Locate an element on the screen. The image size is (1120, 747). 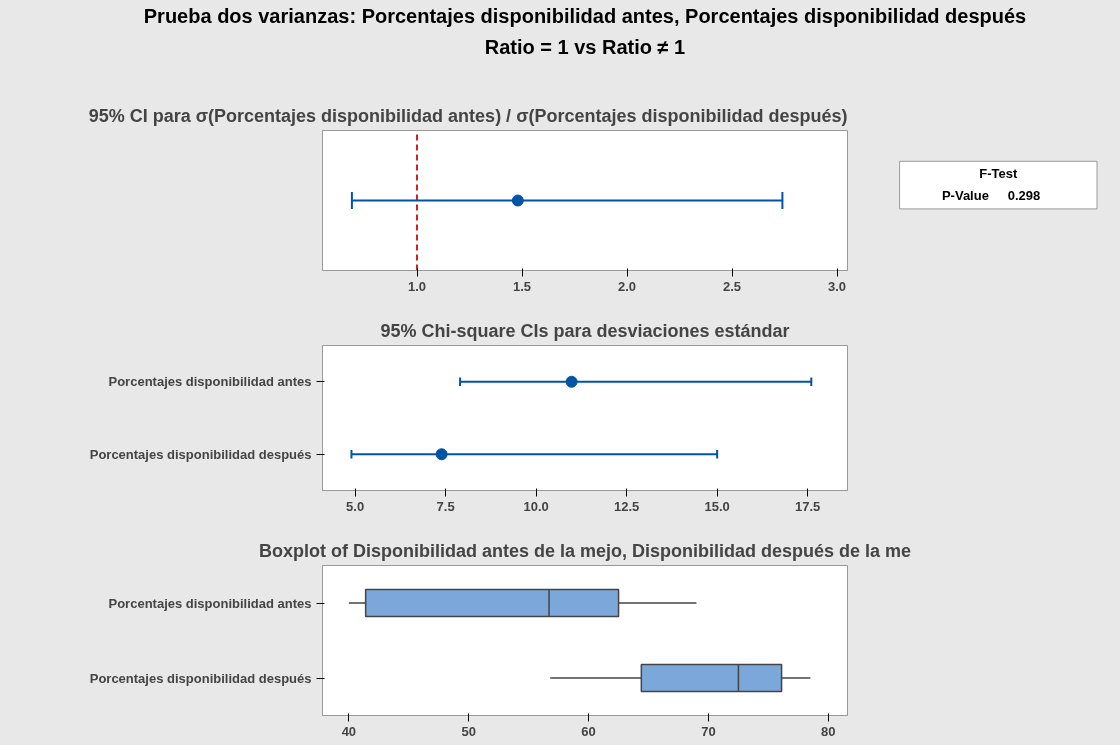
x-tick-label: 3.0 is located at coordinates (837, 286).